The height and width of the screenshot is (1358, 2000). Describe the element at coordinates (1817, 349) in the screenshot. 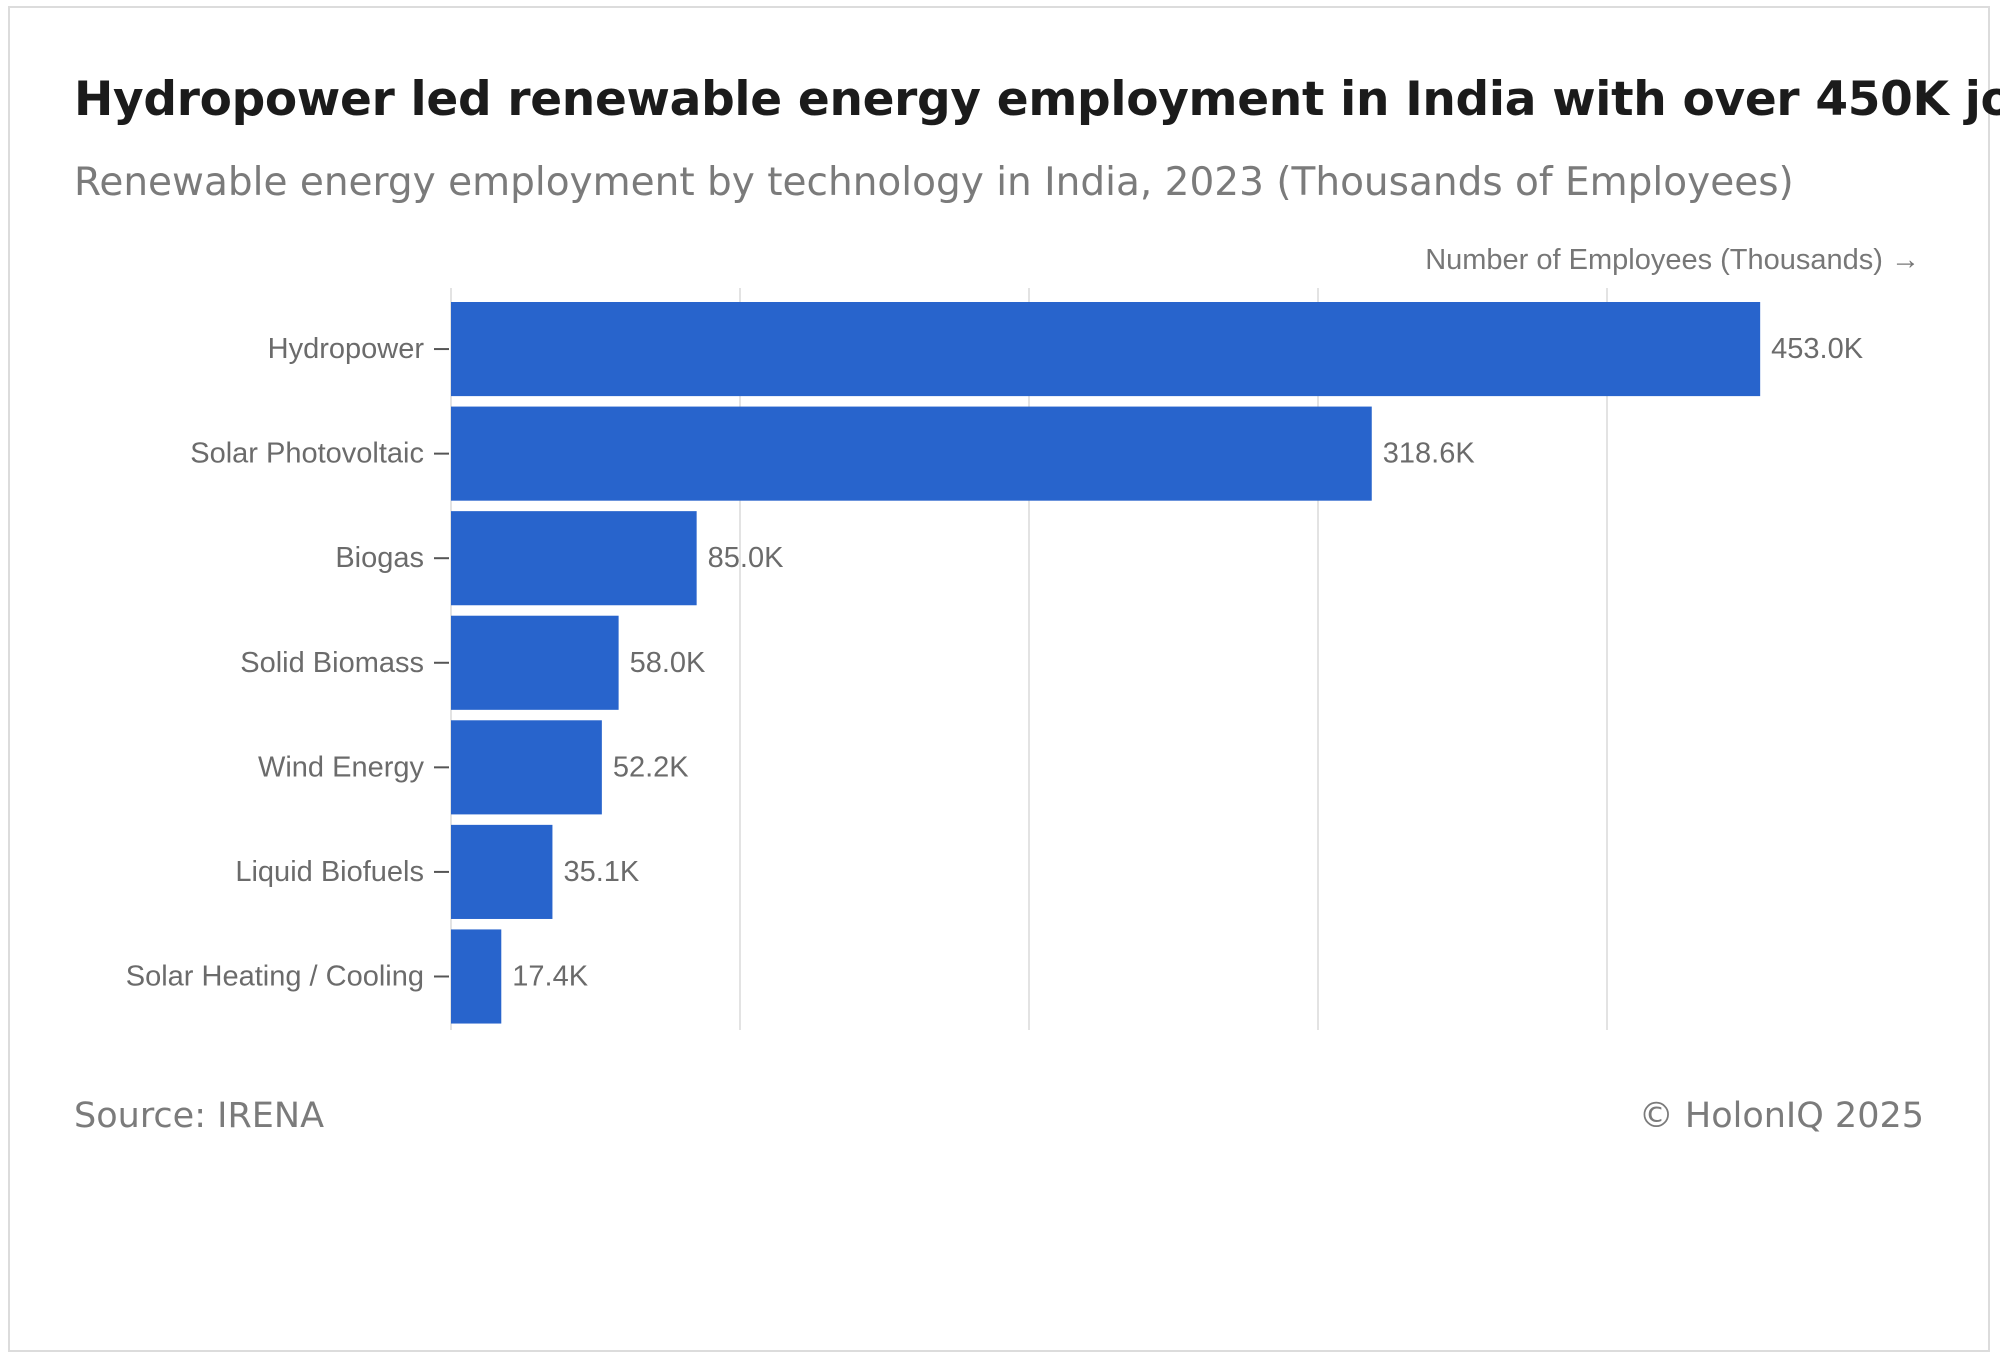

I see `data-label: 453.0K` at that location.